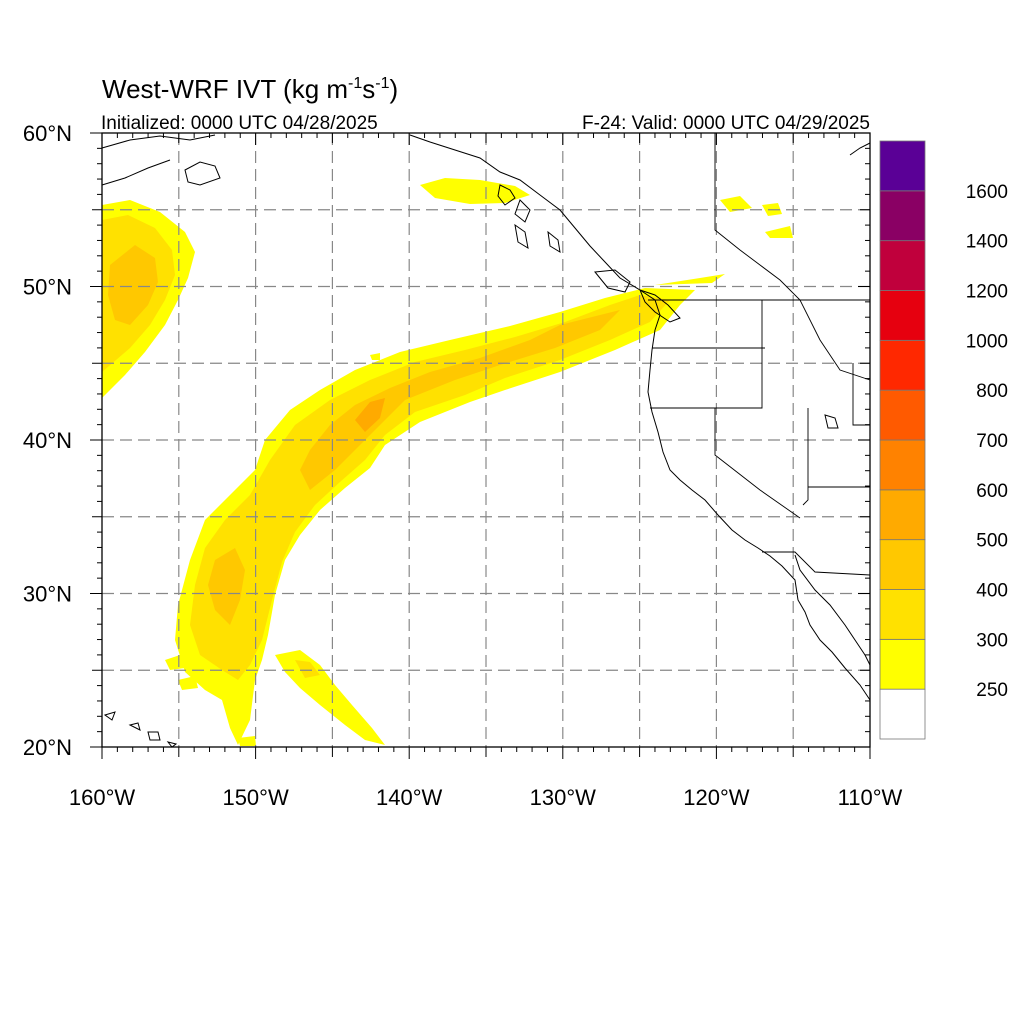  I want to click on lon-tick-label: 130°W, so click(563, 797).